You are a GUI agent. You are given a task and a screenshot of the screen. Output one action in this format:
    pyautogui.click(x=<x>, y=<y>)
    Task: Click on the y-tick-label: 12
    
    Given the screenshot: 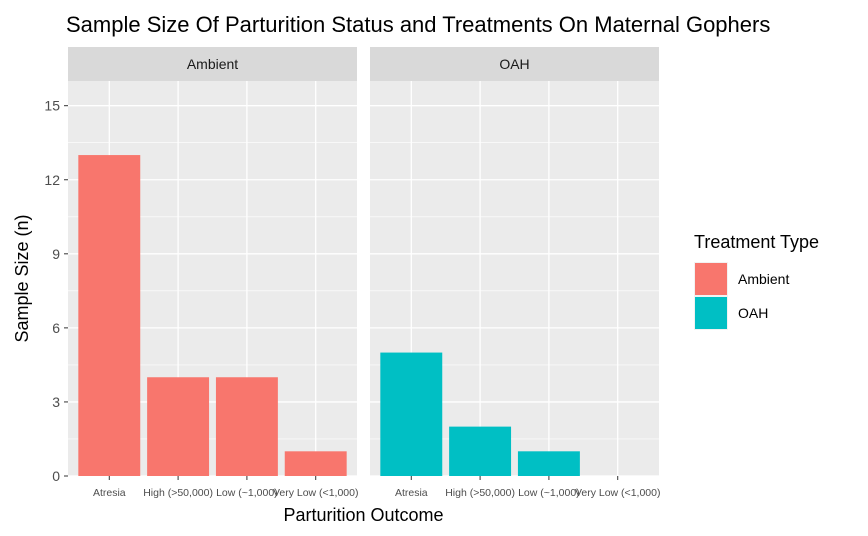 What is the action you would take?
    pyautogui.click(x=52, y=180)
    